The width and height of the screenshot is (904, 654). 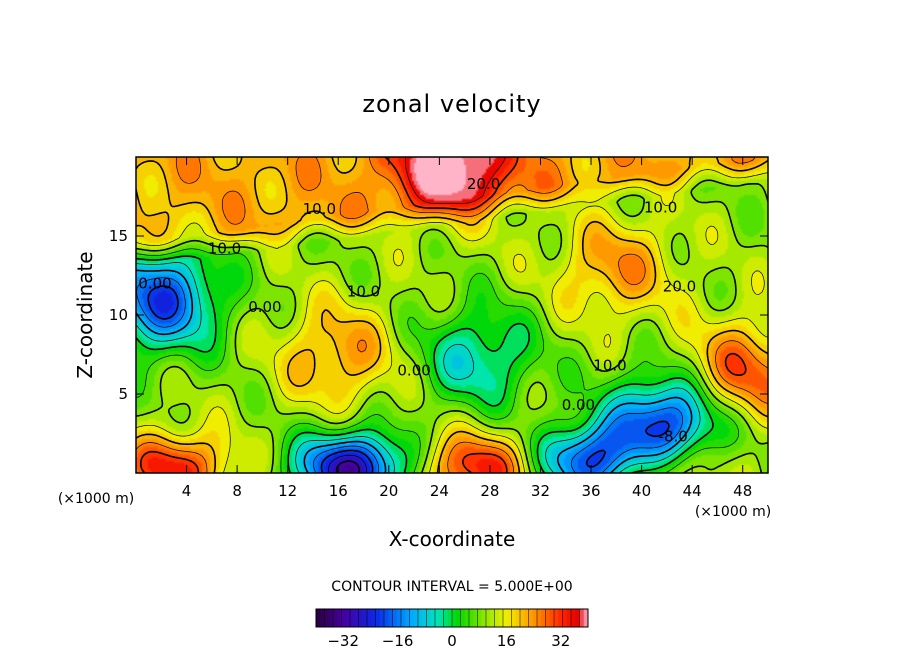 What do you see at coordinates (398, 641) in the screenshot?
I see `colorbar-tick-label: −16` at bounding box center [398, 641].